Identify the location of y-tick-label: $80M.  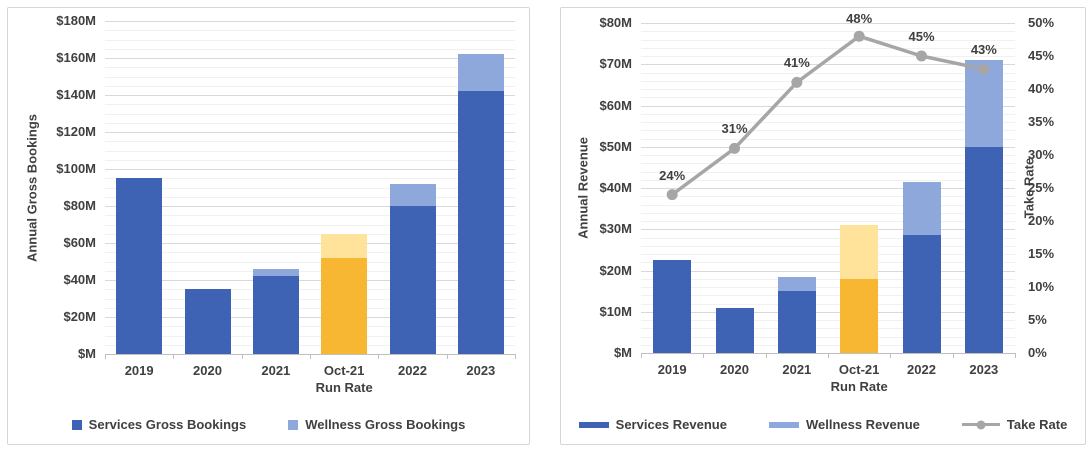
(615, 22).